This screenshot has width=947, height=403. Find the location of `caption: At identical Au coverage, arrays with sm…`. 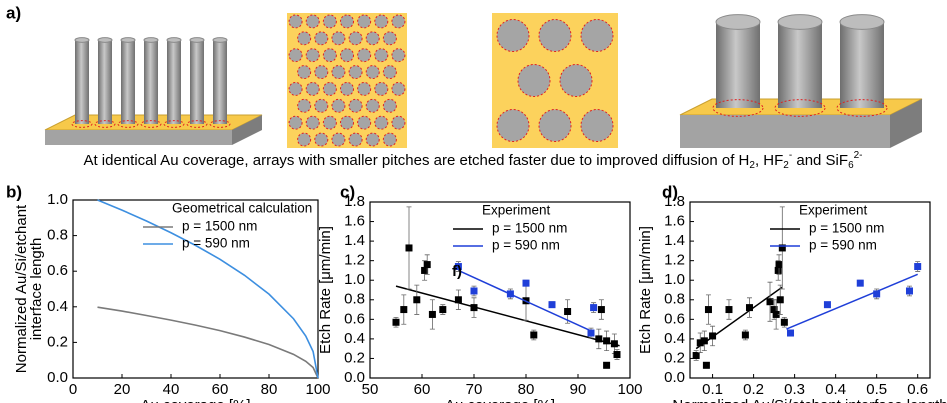

caption: At identical Au coverage, arrays with sm… is located at coordinates (472, 160).